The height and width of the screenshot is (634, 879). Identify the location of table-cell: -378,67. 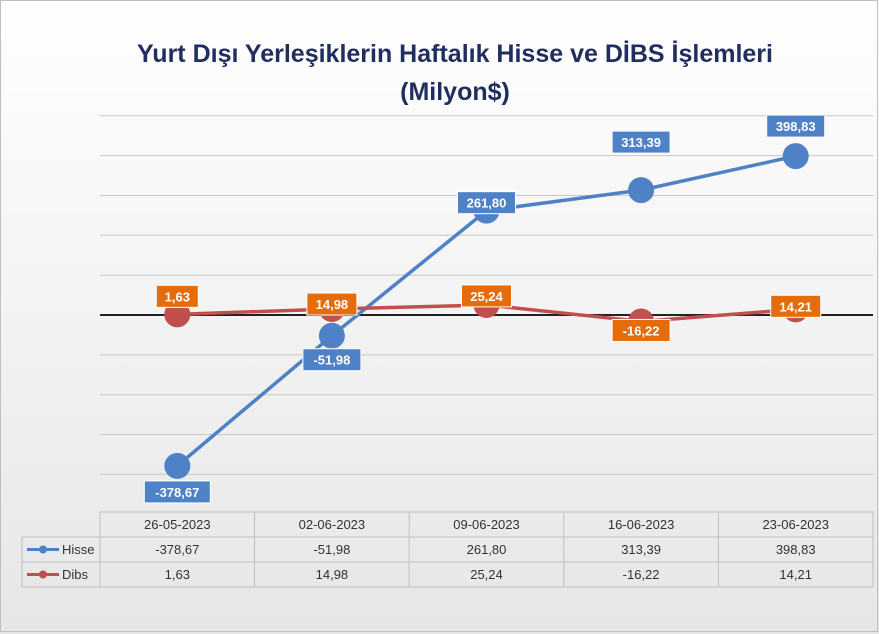
(177, 549).